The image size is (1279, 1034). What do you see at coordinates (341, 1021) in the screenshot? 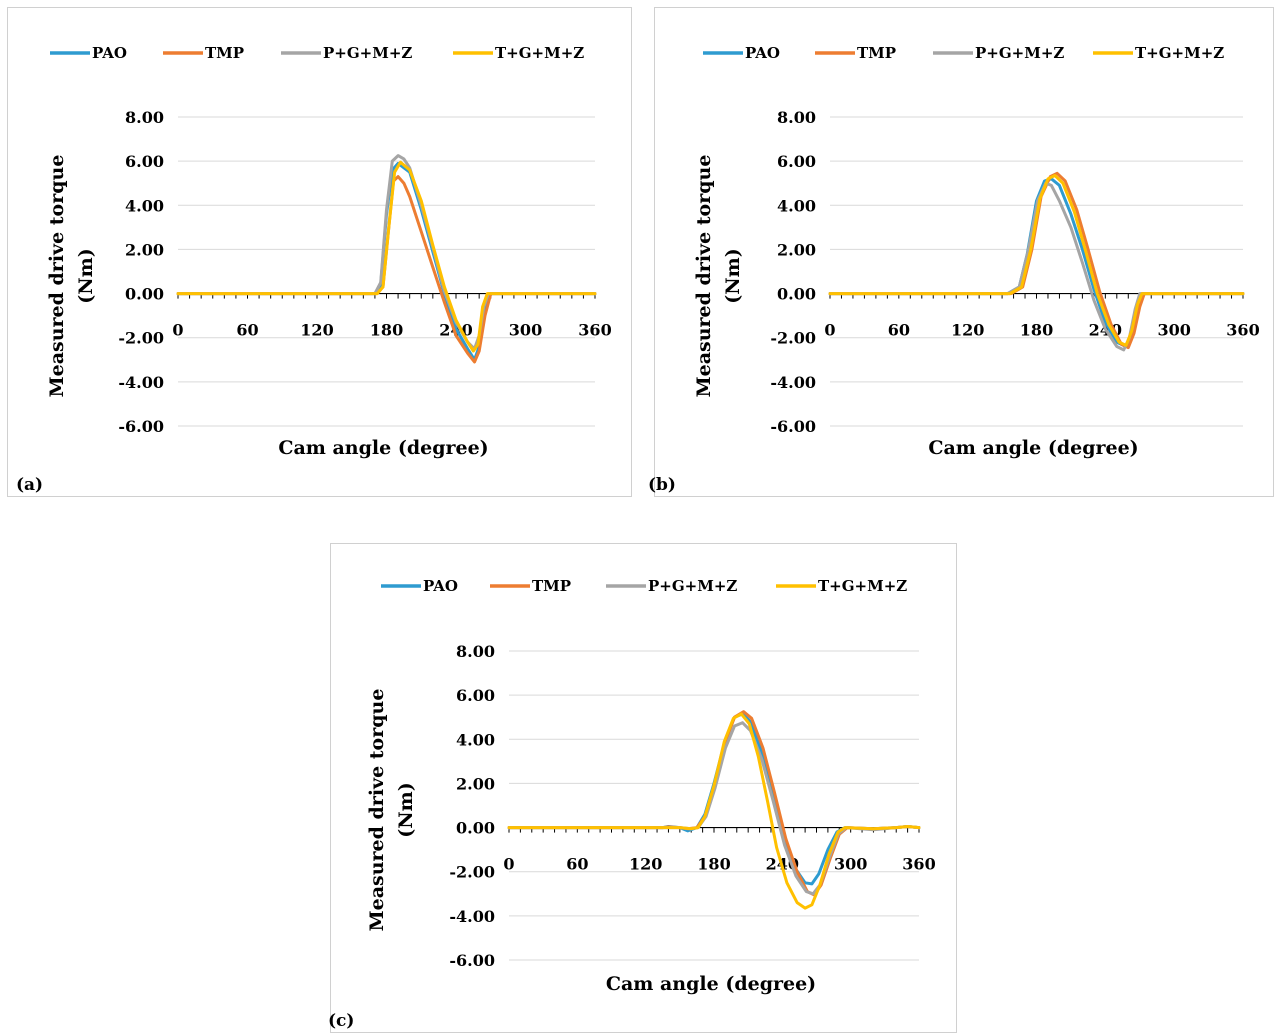
I see `panel-label: (c)` at bounding box center [341, 1021].